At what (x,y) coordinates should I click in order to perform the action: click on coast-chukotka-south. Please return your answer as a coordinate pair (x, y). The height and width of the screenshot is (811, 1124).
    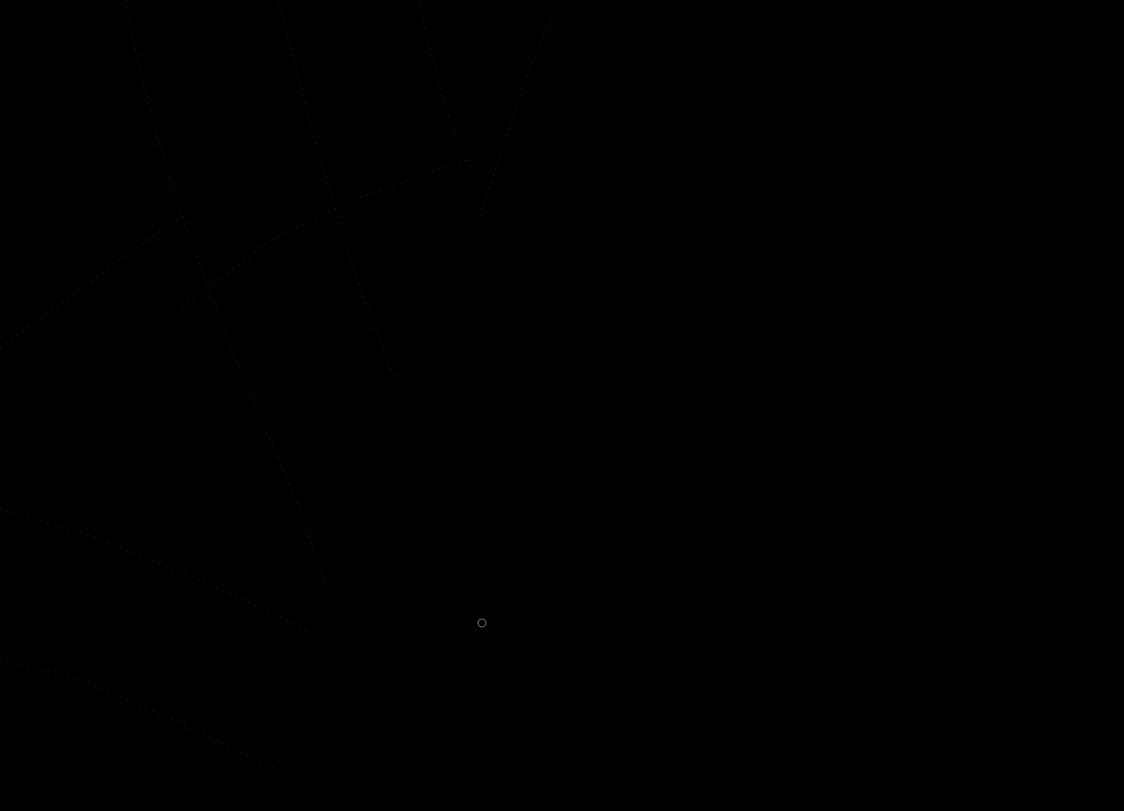
    Looking at the image, I should click on (26, 143).